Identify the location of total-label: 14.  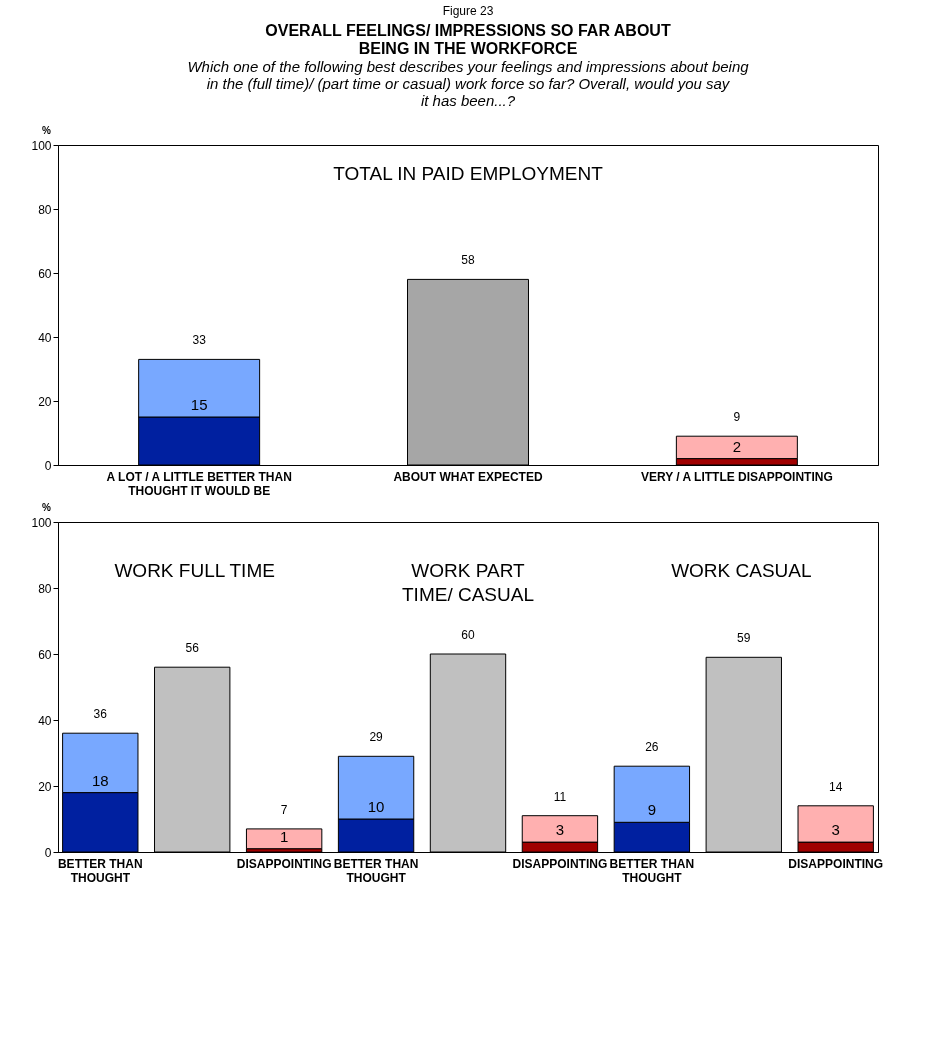
(836, 786).